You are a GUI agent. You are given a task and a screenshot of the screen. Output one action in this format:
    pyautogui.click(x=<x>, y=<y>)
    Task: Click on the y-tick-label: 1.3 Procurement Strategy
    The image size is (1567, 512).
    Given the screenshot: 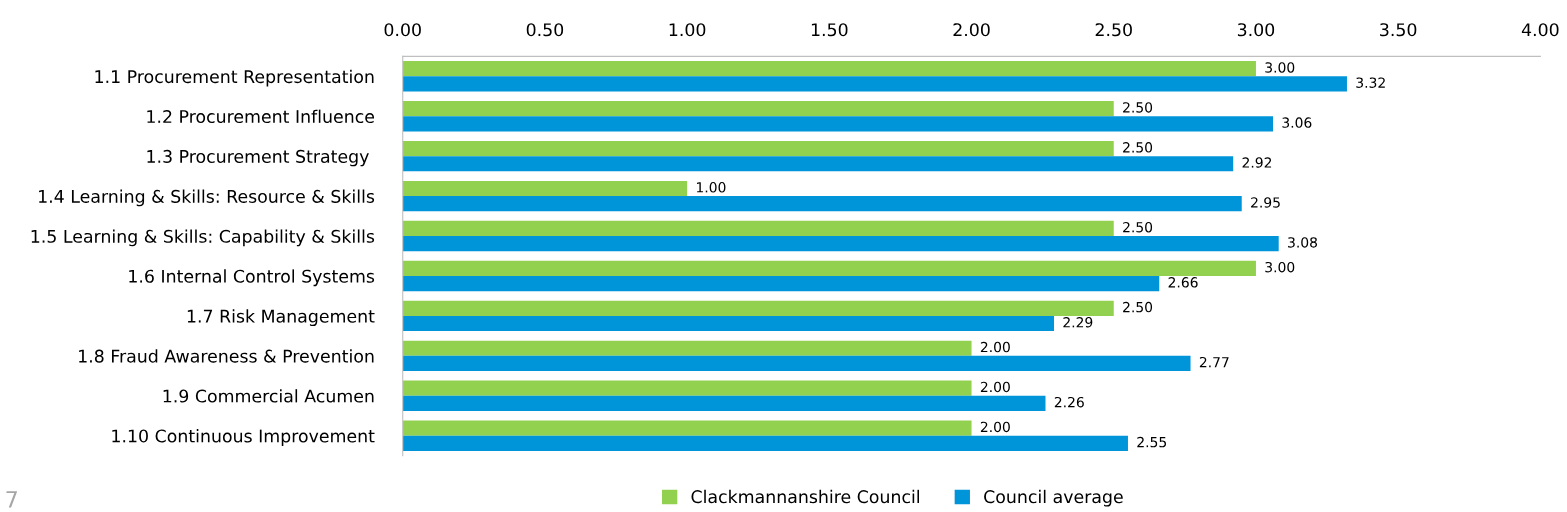 What is the action you would take?
    pyautogui.click(x=258, y=158)
    